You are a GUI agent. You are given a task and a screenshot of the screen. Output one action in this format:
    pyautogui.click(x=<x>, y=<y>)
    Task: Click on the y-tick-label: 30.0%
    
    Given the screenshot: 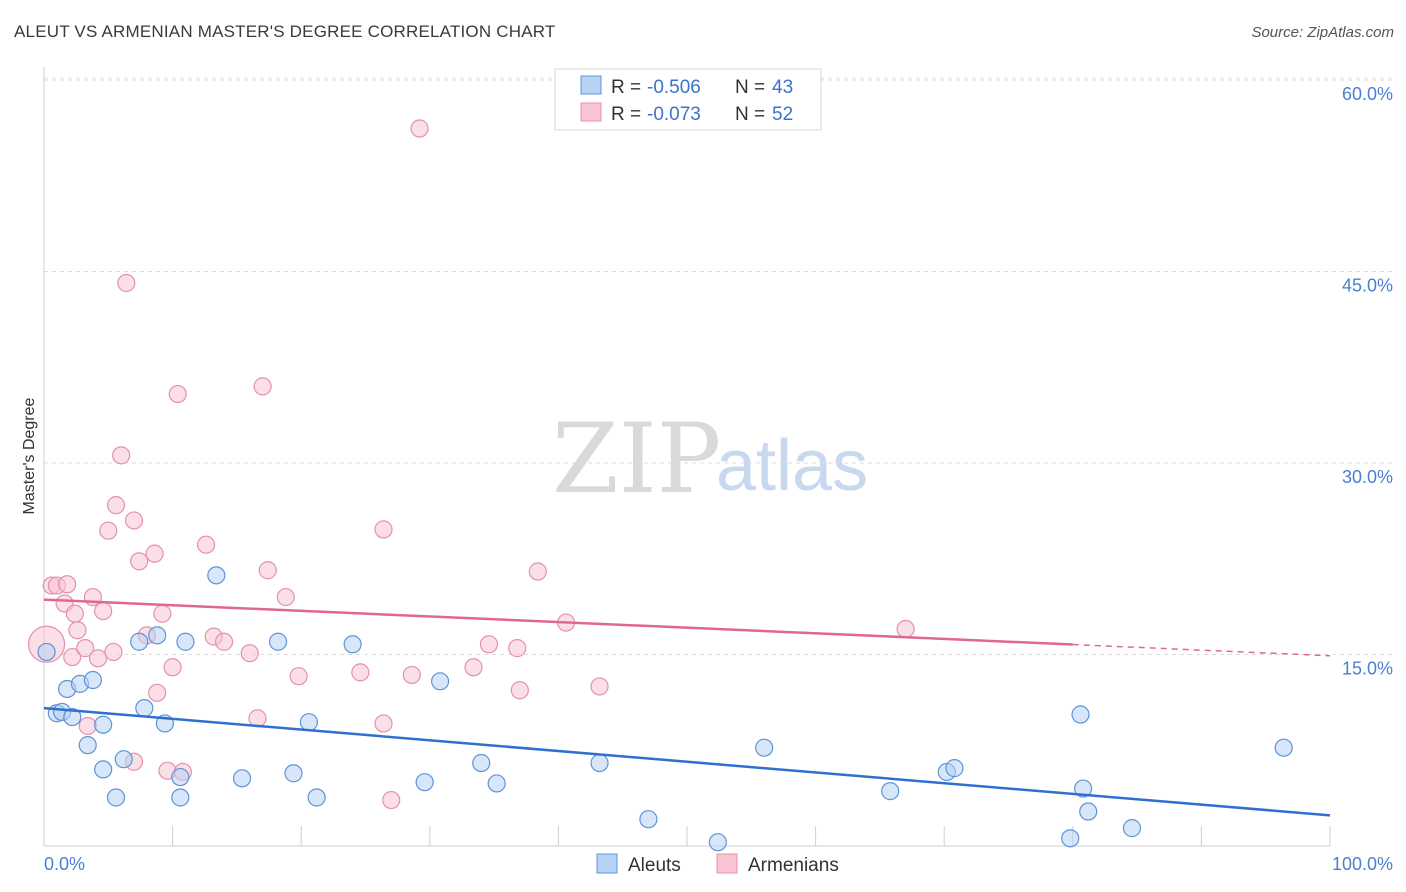 What is the action you would take?
    pyautogui.click(x=1367, y=477)
    